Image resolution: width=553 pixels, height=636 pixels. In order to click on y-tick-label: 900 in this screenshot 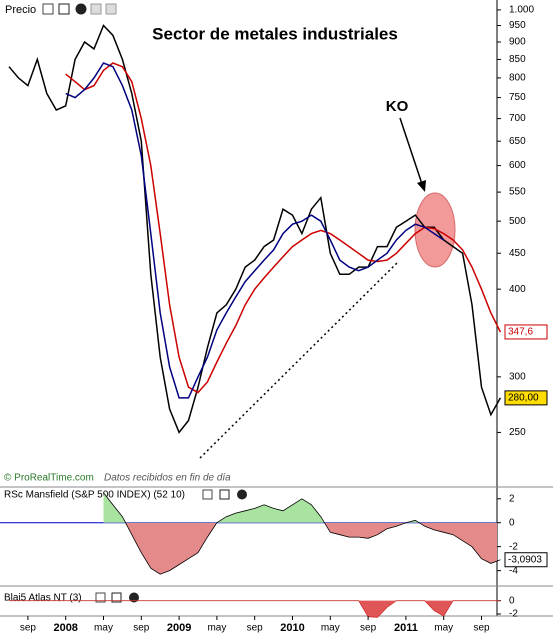, I will do `click(517, 42)`.